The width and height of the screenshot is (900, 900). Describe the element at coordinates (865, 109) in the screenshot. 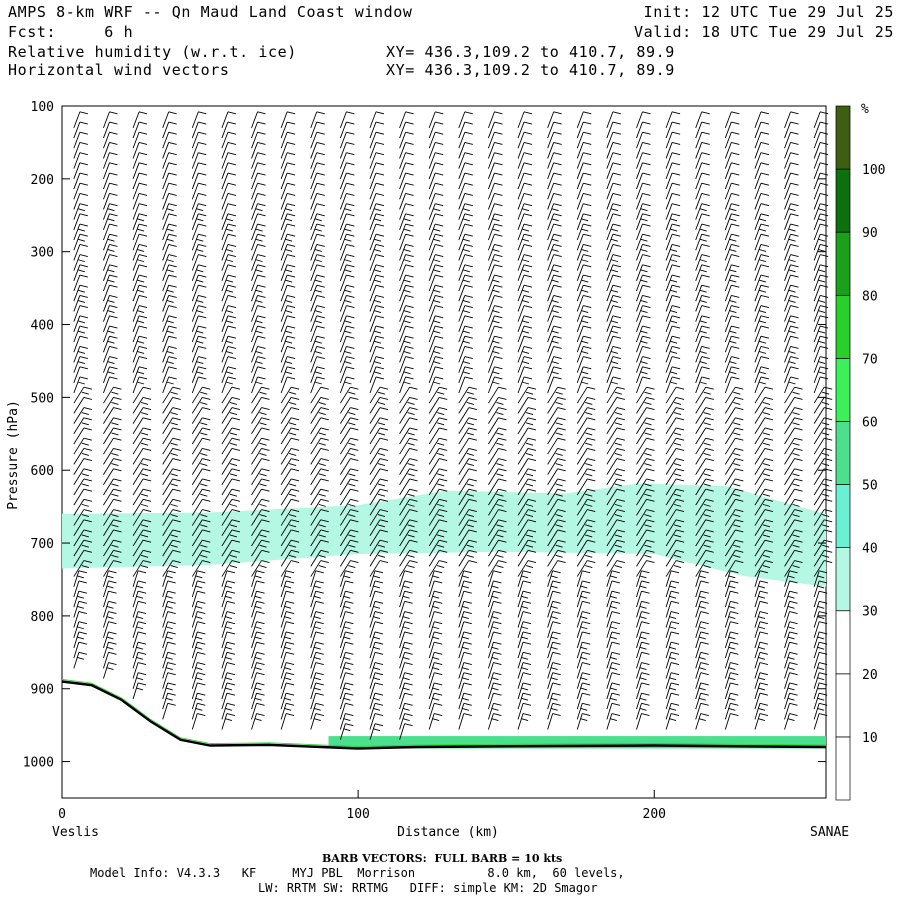

I see `colorbar-unit: %` at that location.